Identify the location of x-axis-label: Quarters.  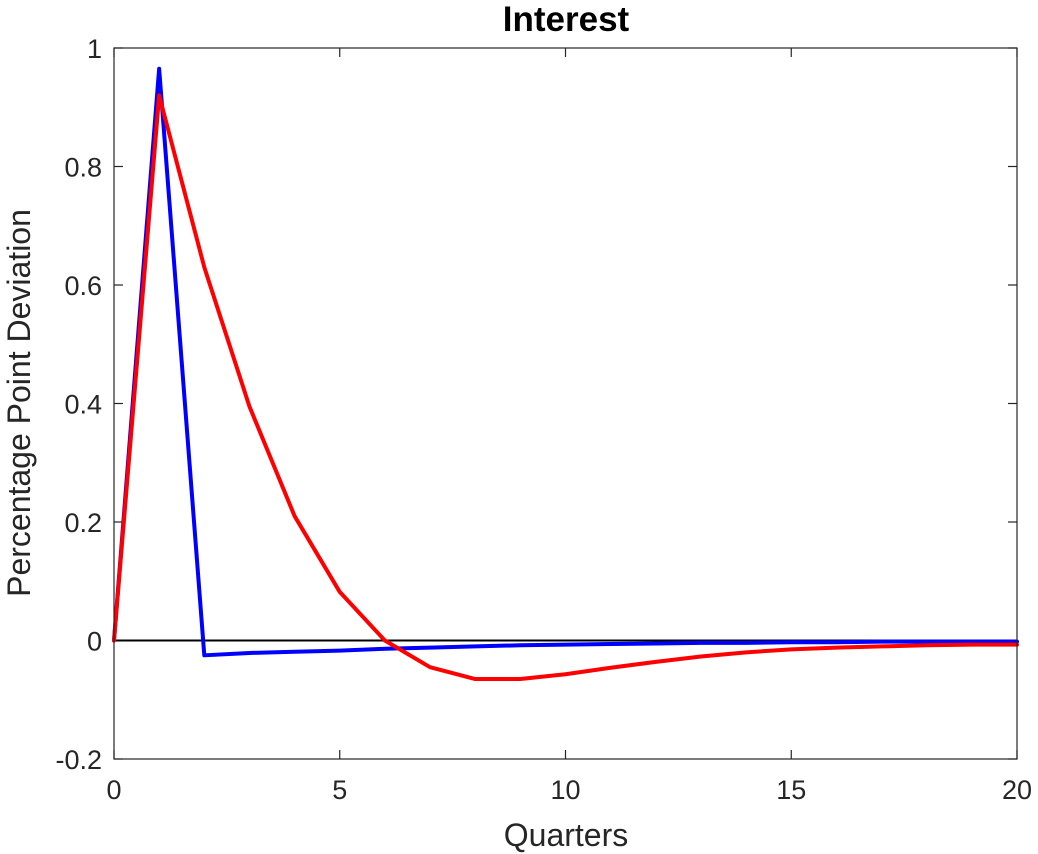
(566, 835).